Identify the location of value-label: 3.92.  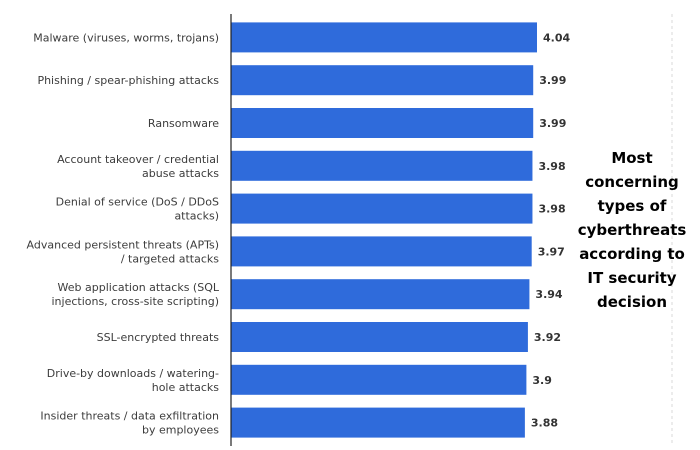
(547, 337).